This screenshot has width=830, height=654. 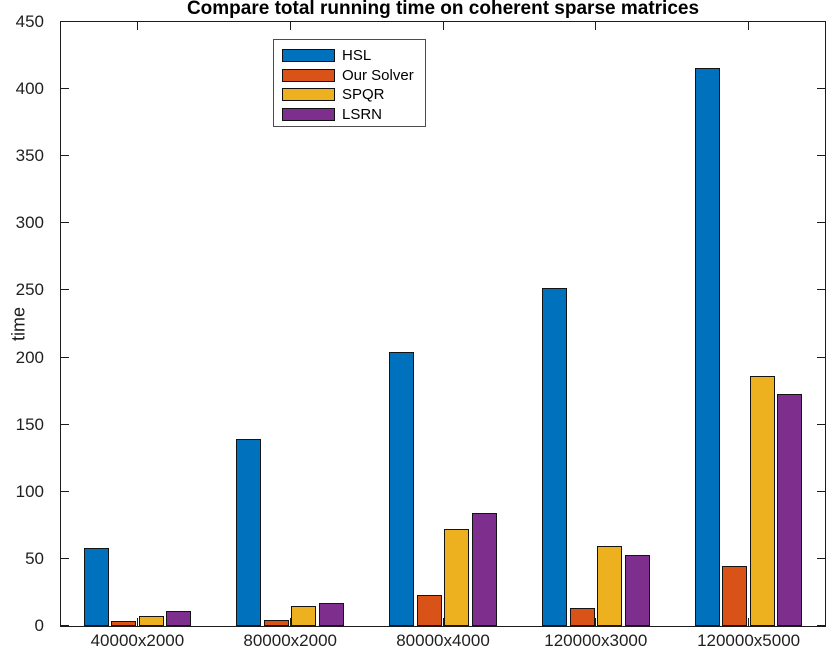 I want to click on y-tick-label: 300, so click(x=29, y=223).